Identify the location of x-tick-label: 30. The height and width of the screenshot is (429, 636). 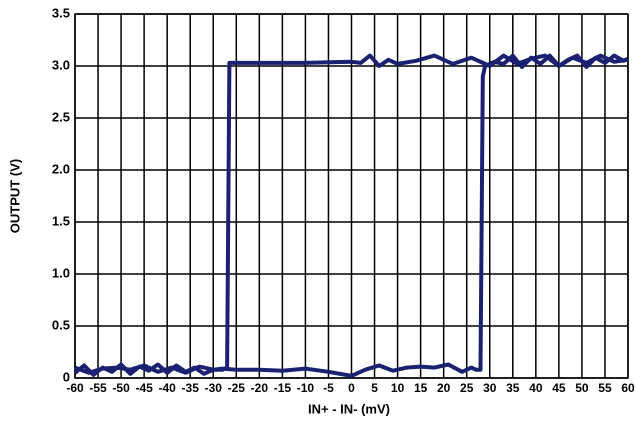
(490, 388).